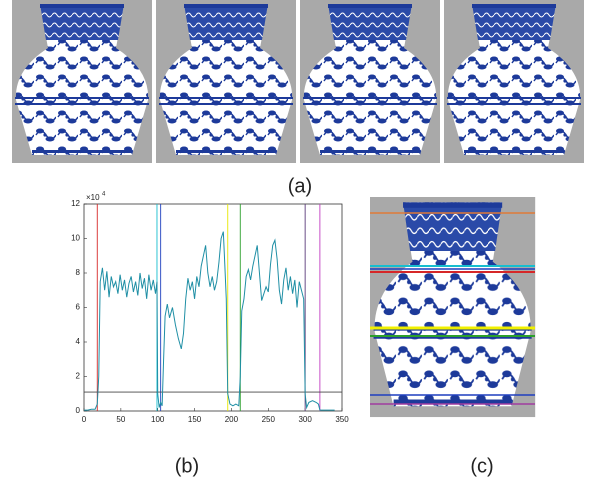 The width and height of the screenshot is (597, 483). I want to click on x-tick-label: 0, so click(84, 419).